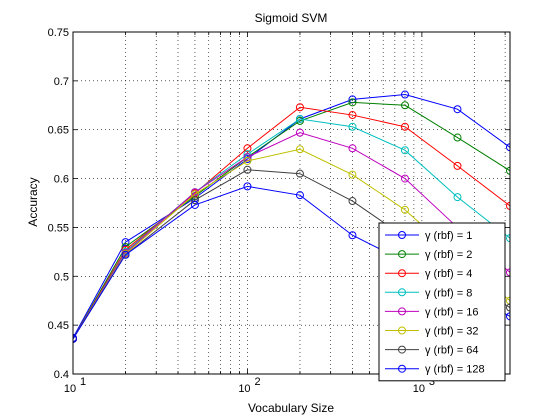 Image resolution: width=560 pixels, height=420 pixels. I want to click on x-tick-exponent: 2, so click(257, 382).